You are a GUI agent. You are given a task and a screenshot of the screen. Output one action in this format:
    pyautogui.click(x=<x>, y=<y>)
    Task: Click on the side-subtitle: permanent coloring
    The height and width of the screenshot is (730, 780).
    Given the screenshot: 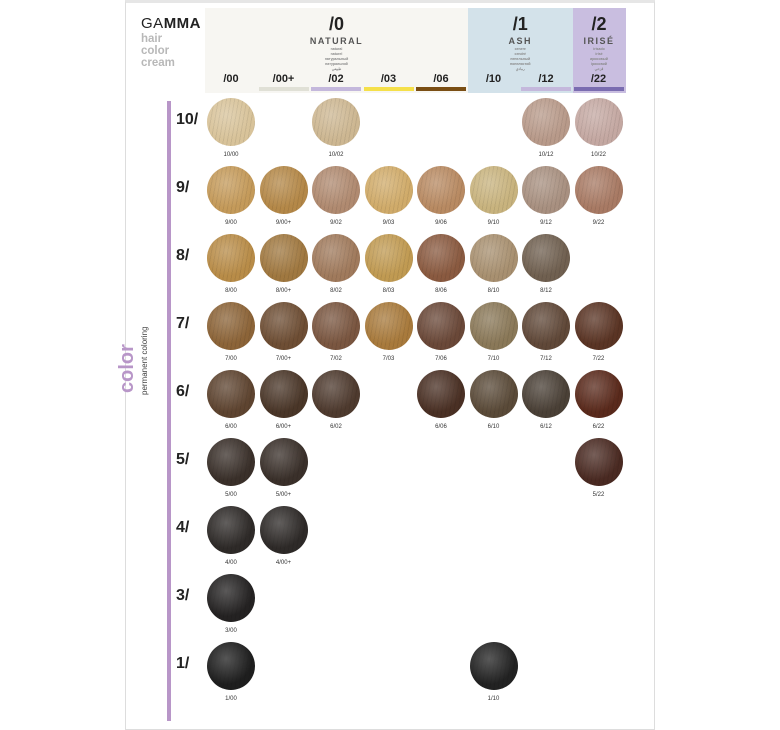 What is the action you would take?
    pyautogui.click(x=144, y=360)
    